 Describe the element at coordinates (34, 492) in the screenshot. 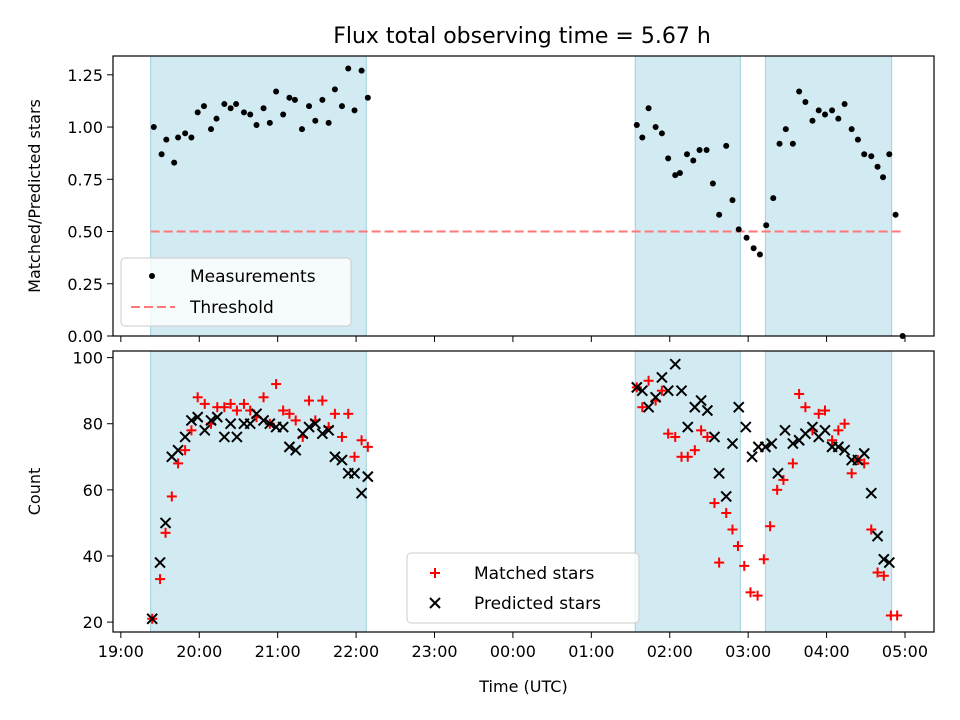

I see `y-axis-label: Count` at that location.